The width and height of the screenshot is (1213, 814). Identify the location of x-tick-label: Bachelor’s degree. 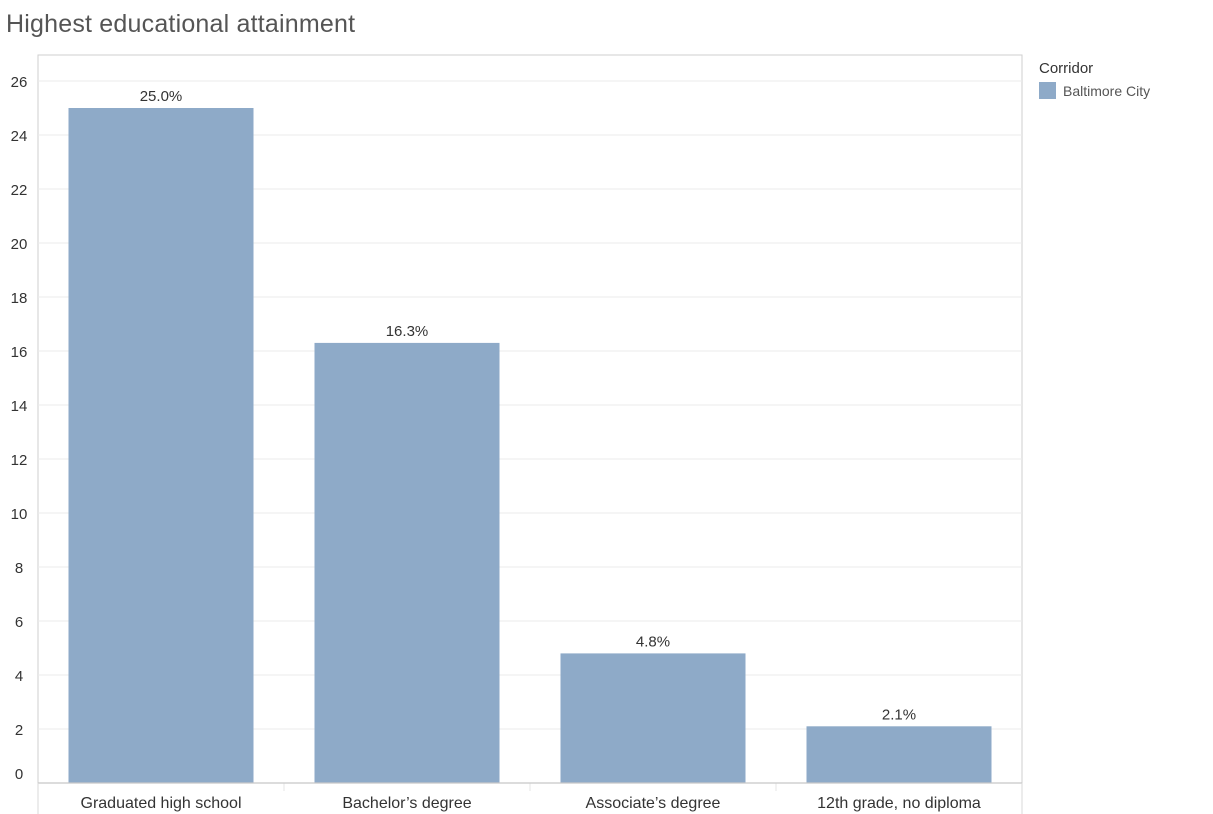
(406, 803).